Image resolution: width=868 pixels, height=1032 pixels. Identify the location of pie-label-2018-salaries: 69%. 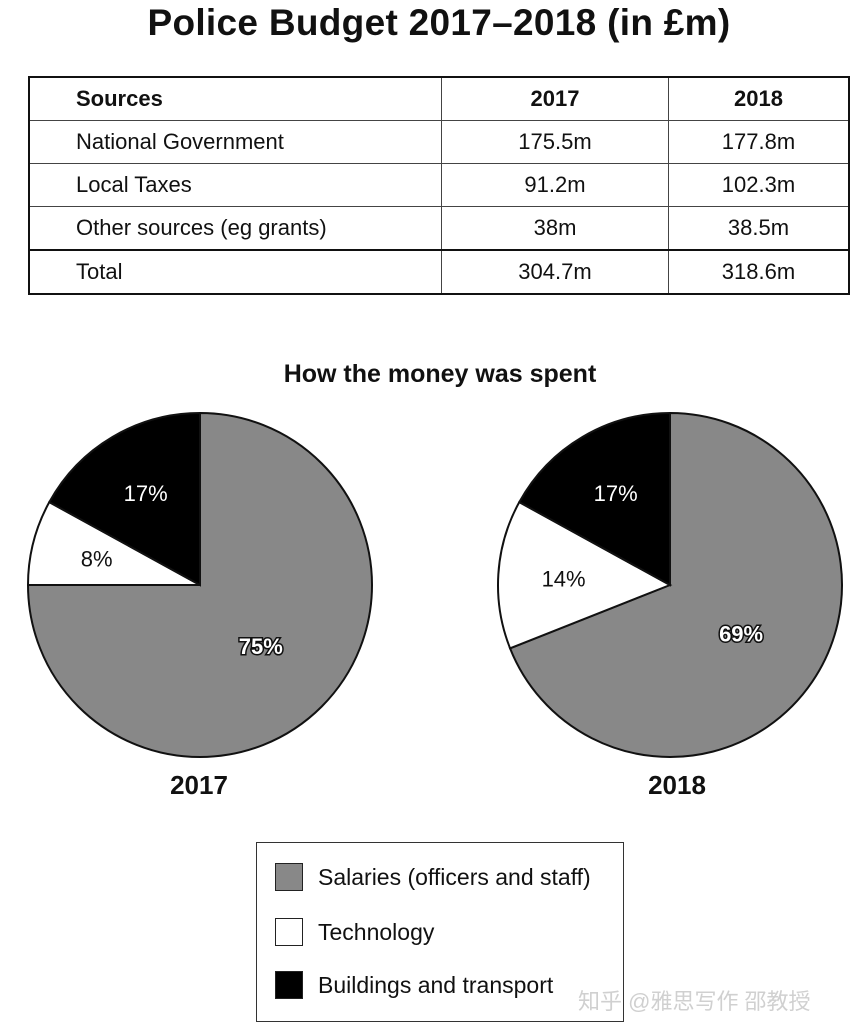
(741, 633).